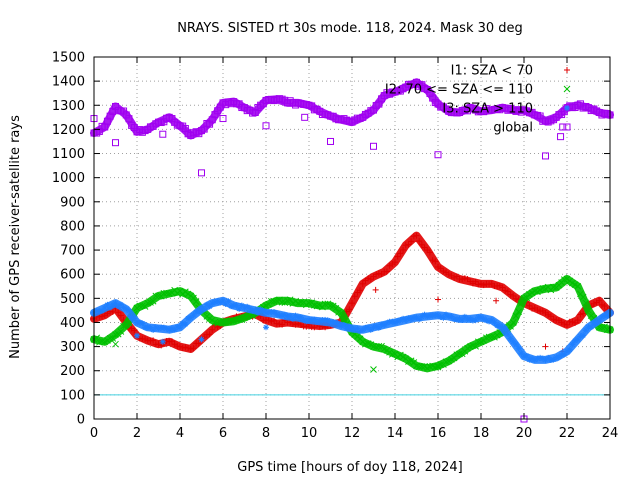 The image size is (640, 480). What do you see at coordinates (68, 106) in the screenshot?
I see `y-tick-label: 1300` at bounding box center [68, 106].